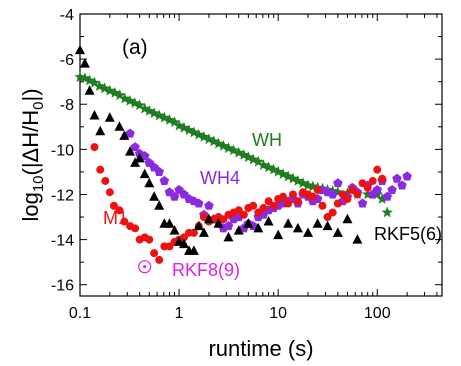 The width and height of the screenshot is (461, 366). I want to click on annotation-wh4: WH4, so click(220, 178).